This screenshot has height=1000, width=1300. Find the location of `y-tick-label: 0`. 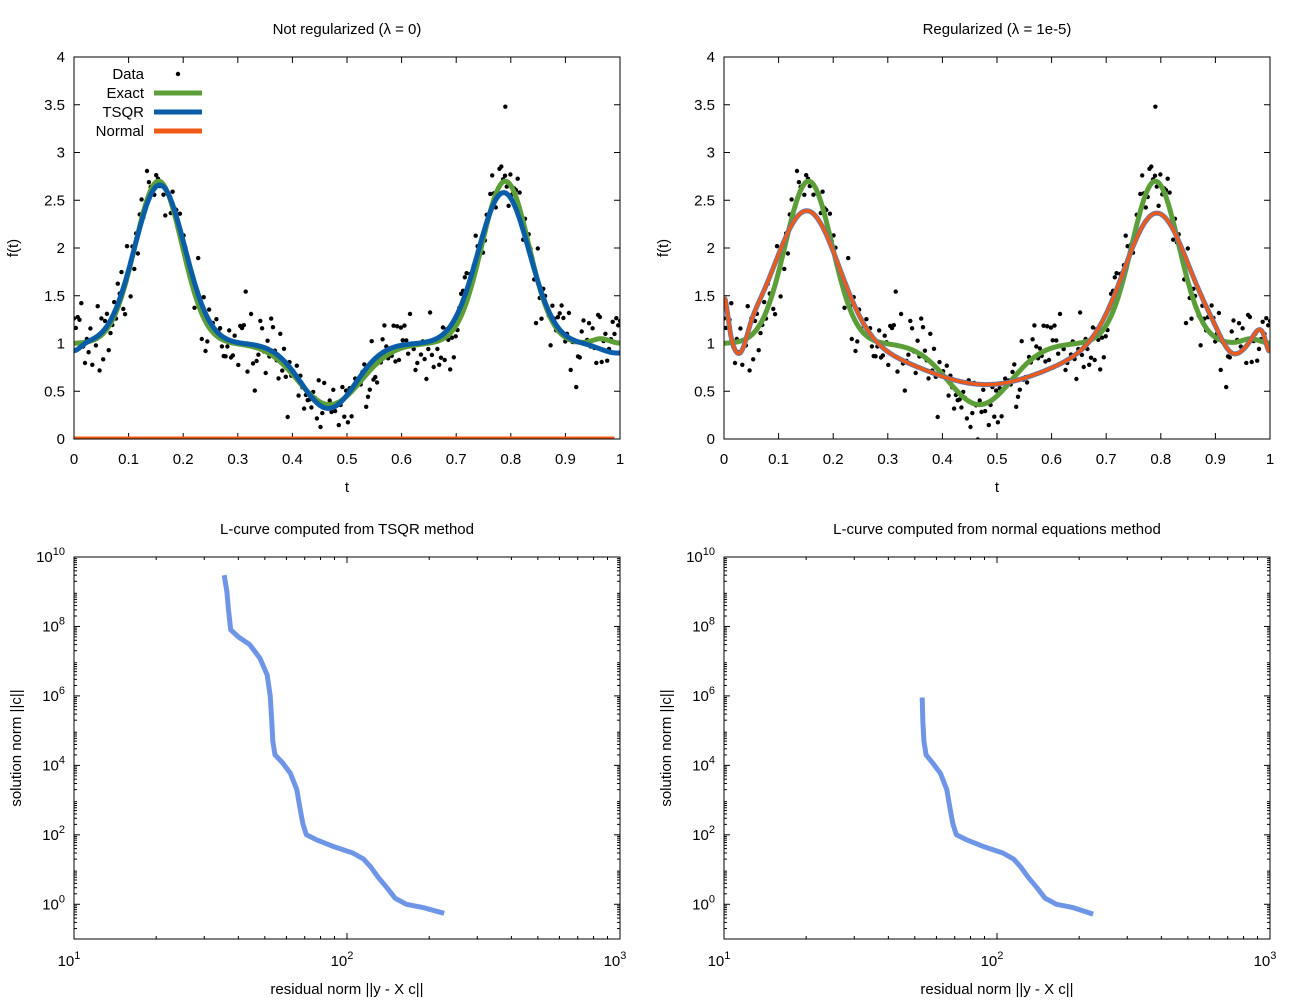

y-tick-label: 0 is located at coordinates (61, 439).